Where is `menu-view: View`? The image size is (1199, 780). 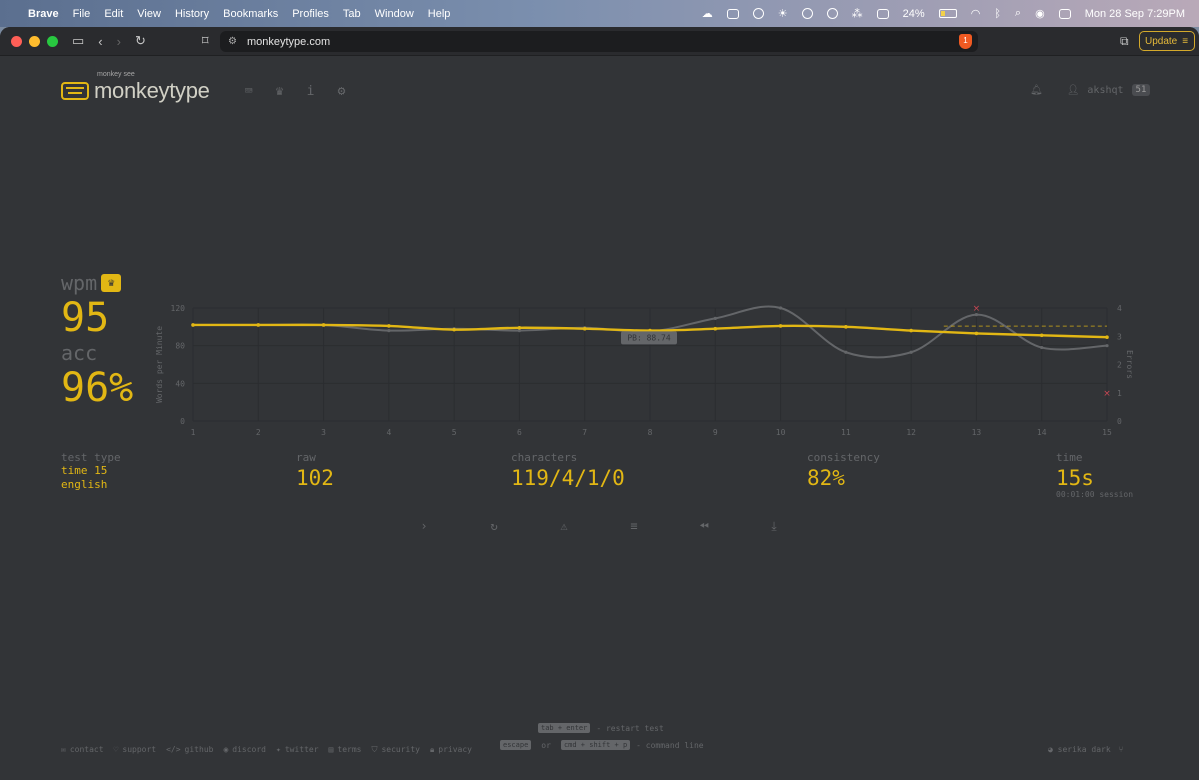 menu-view: View is located at coordinates (149, 13).